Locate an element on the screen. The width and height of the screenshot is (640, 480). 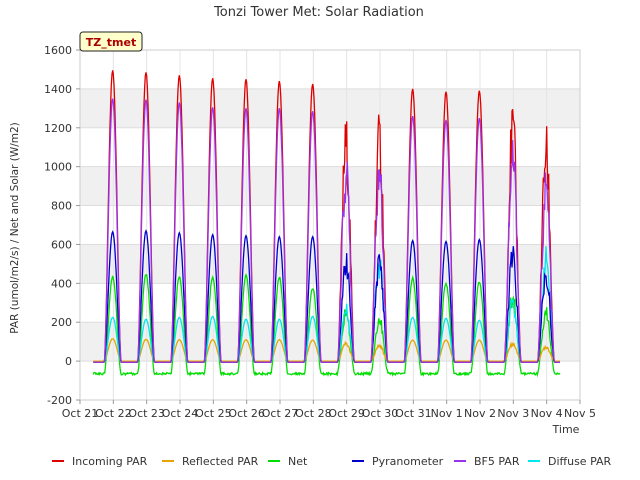
y-tick-label: 1000 is located at coordinates (58, 167).